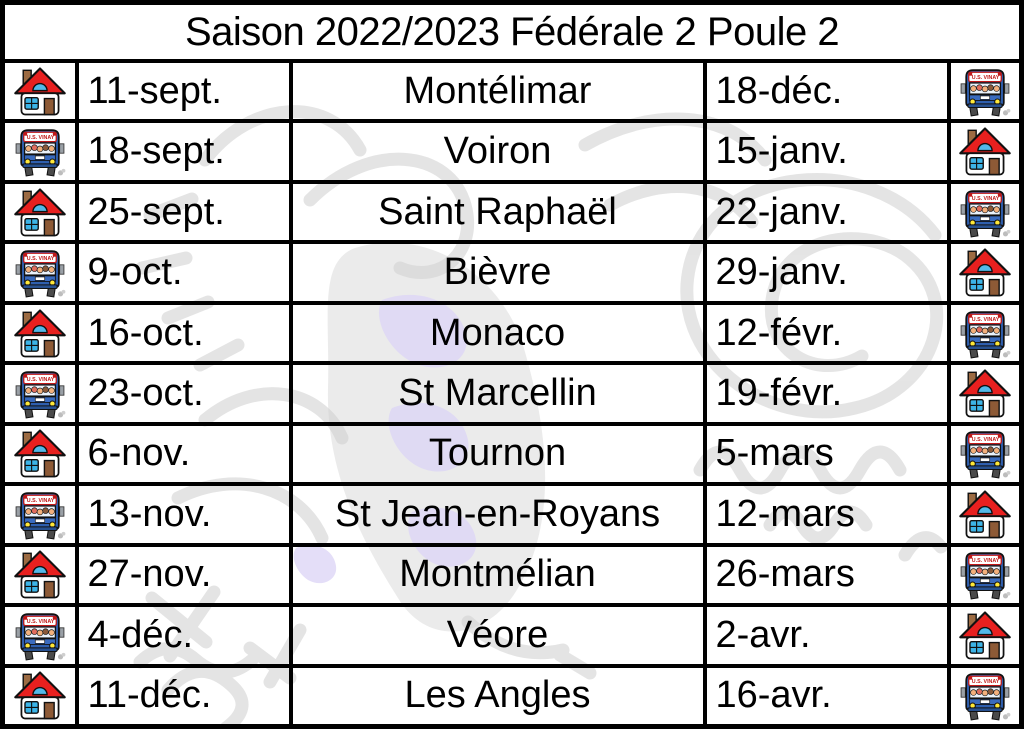 The image size is (1024, 729). I want to click on title-row: Saison 2022/2023 Fédérale 2 Poule 2, so click(512, 31).